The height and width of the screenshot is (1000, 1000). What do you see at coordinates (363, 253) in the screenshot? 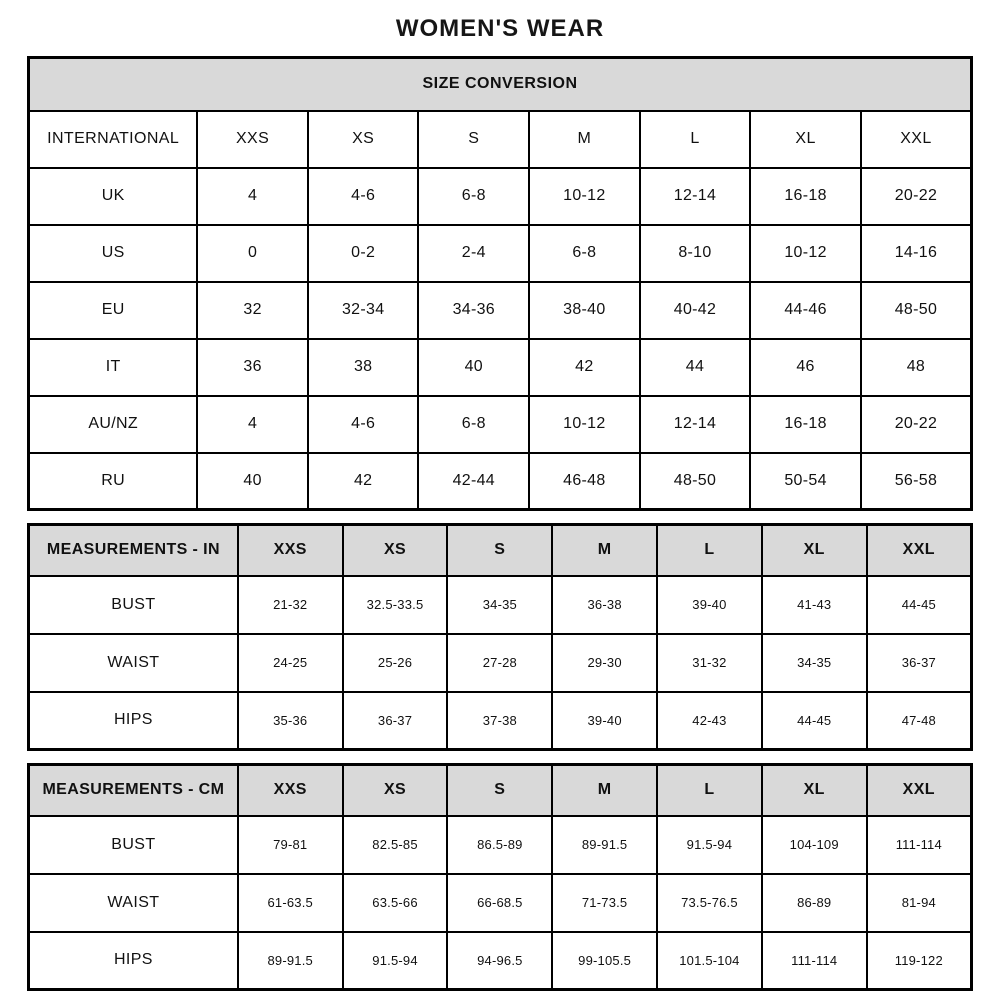
I see `cell-us-xs: 0-2` at bounding box center [363, 253].